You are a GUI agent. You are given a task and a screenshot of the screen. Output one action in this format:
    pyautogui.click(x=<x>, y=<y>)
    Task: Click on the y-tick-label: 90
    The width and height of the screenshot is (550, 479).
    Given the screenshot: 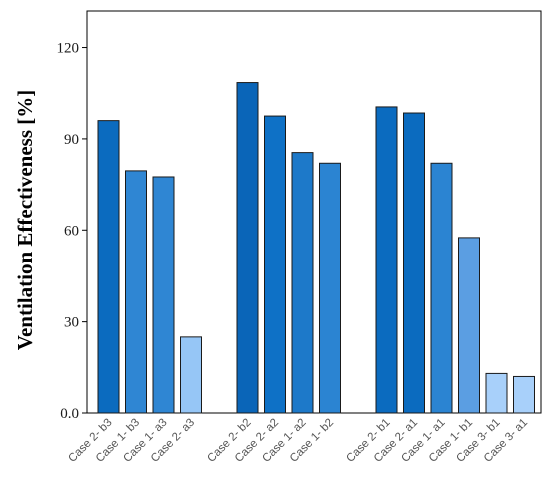 What is the action you would take?
    pyautogui.click(x=71, y=140)
    